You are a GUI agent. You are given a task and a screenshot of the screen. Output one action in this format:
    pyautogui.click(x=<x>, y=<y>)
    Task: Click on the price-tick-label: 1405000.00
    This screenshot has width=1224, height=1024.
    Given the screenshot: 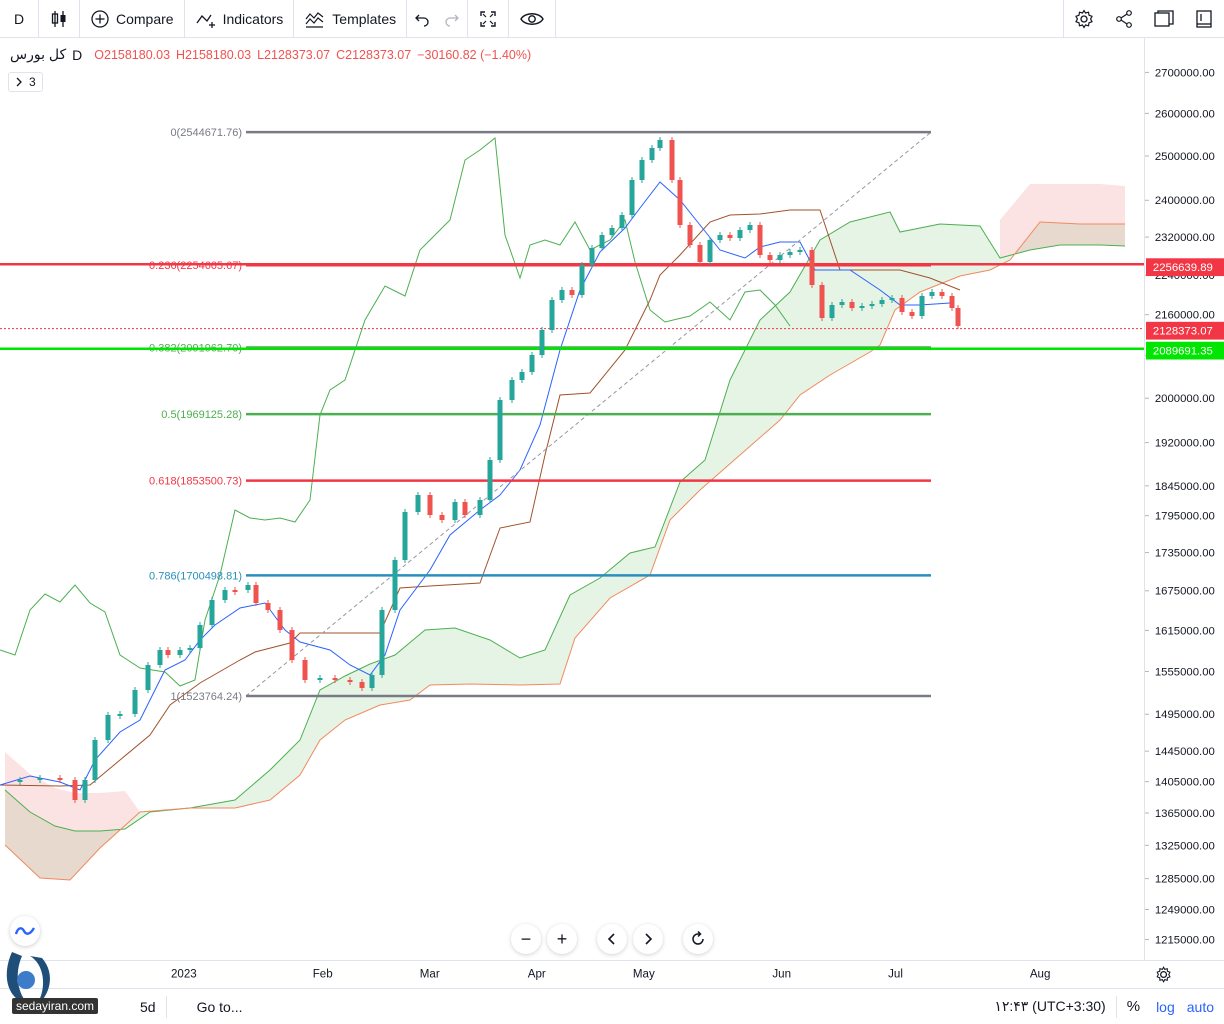 What is the action you would take?
    pyautogui.click(x=1185, y=783)
    